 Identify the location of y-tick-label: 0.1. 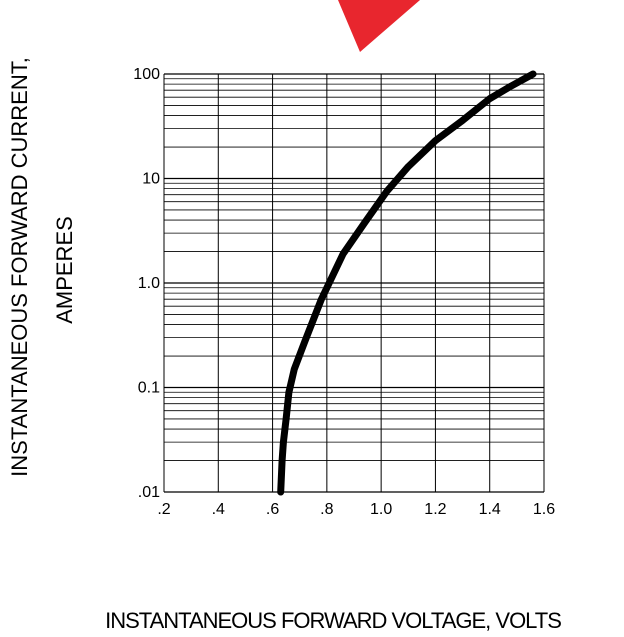
(149, 388).